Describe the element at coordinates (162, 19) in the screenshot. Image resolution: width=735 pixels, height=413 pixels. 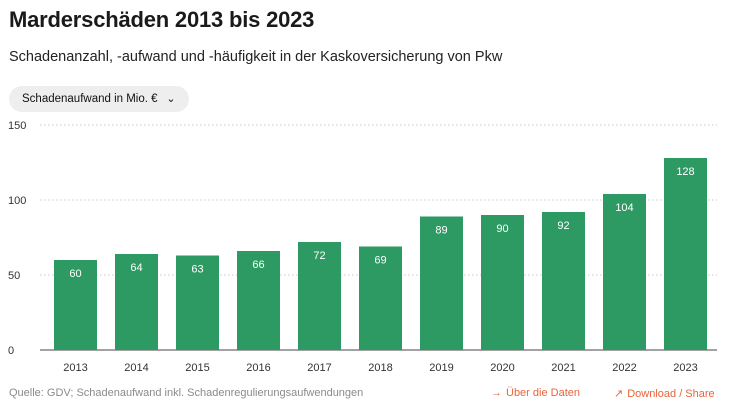
I see `chart-title: Marderschäden 2013 bis 2023` at that location.